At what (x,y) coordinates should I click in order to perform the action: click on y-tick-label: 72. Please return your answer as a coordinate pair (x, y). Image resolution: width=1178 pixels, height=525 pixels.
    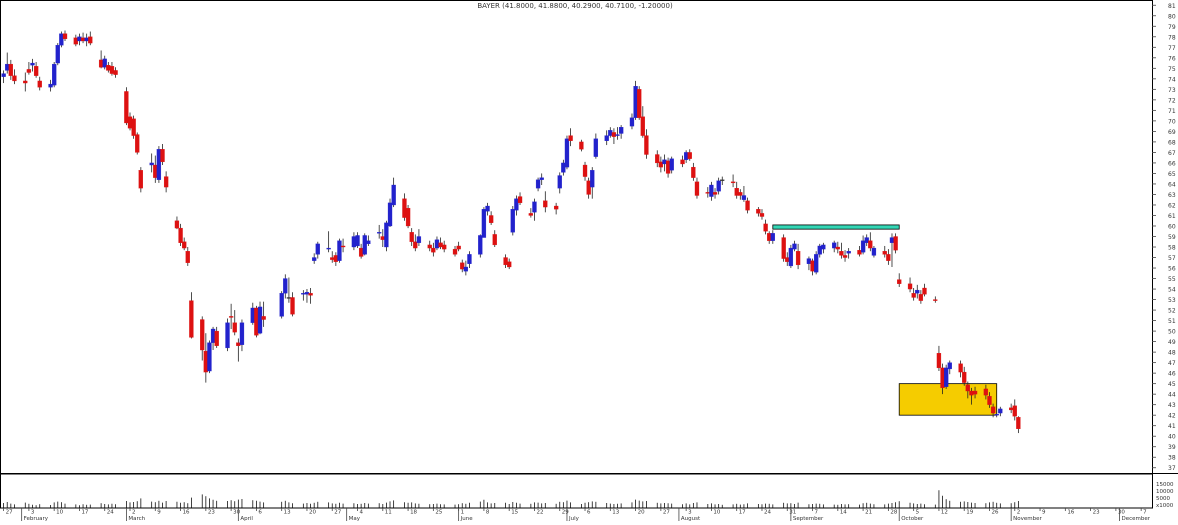
    Looking at the image, I should click on (1172, 100).